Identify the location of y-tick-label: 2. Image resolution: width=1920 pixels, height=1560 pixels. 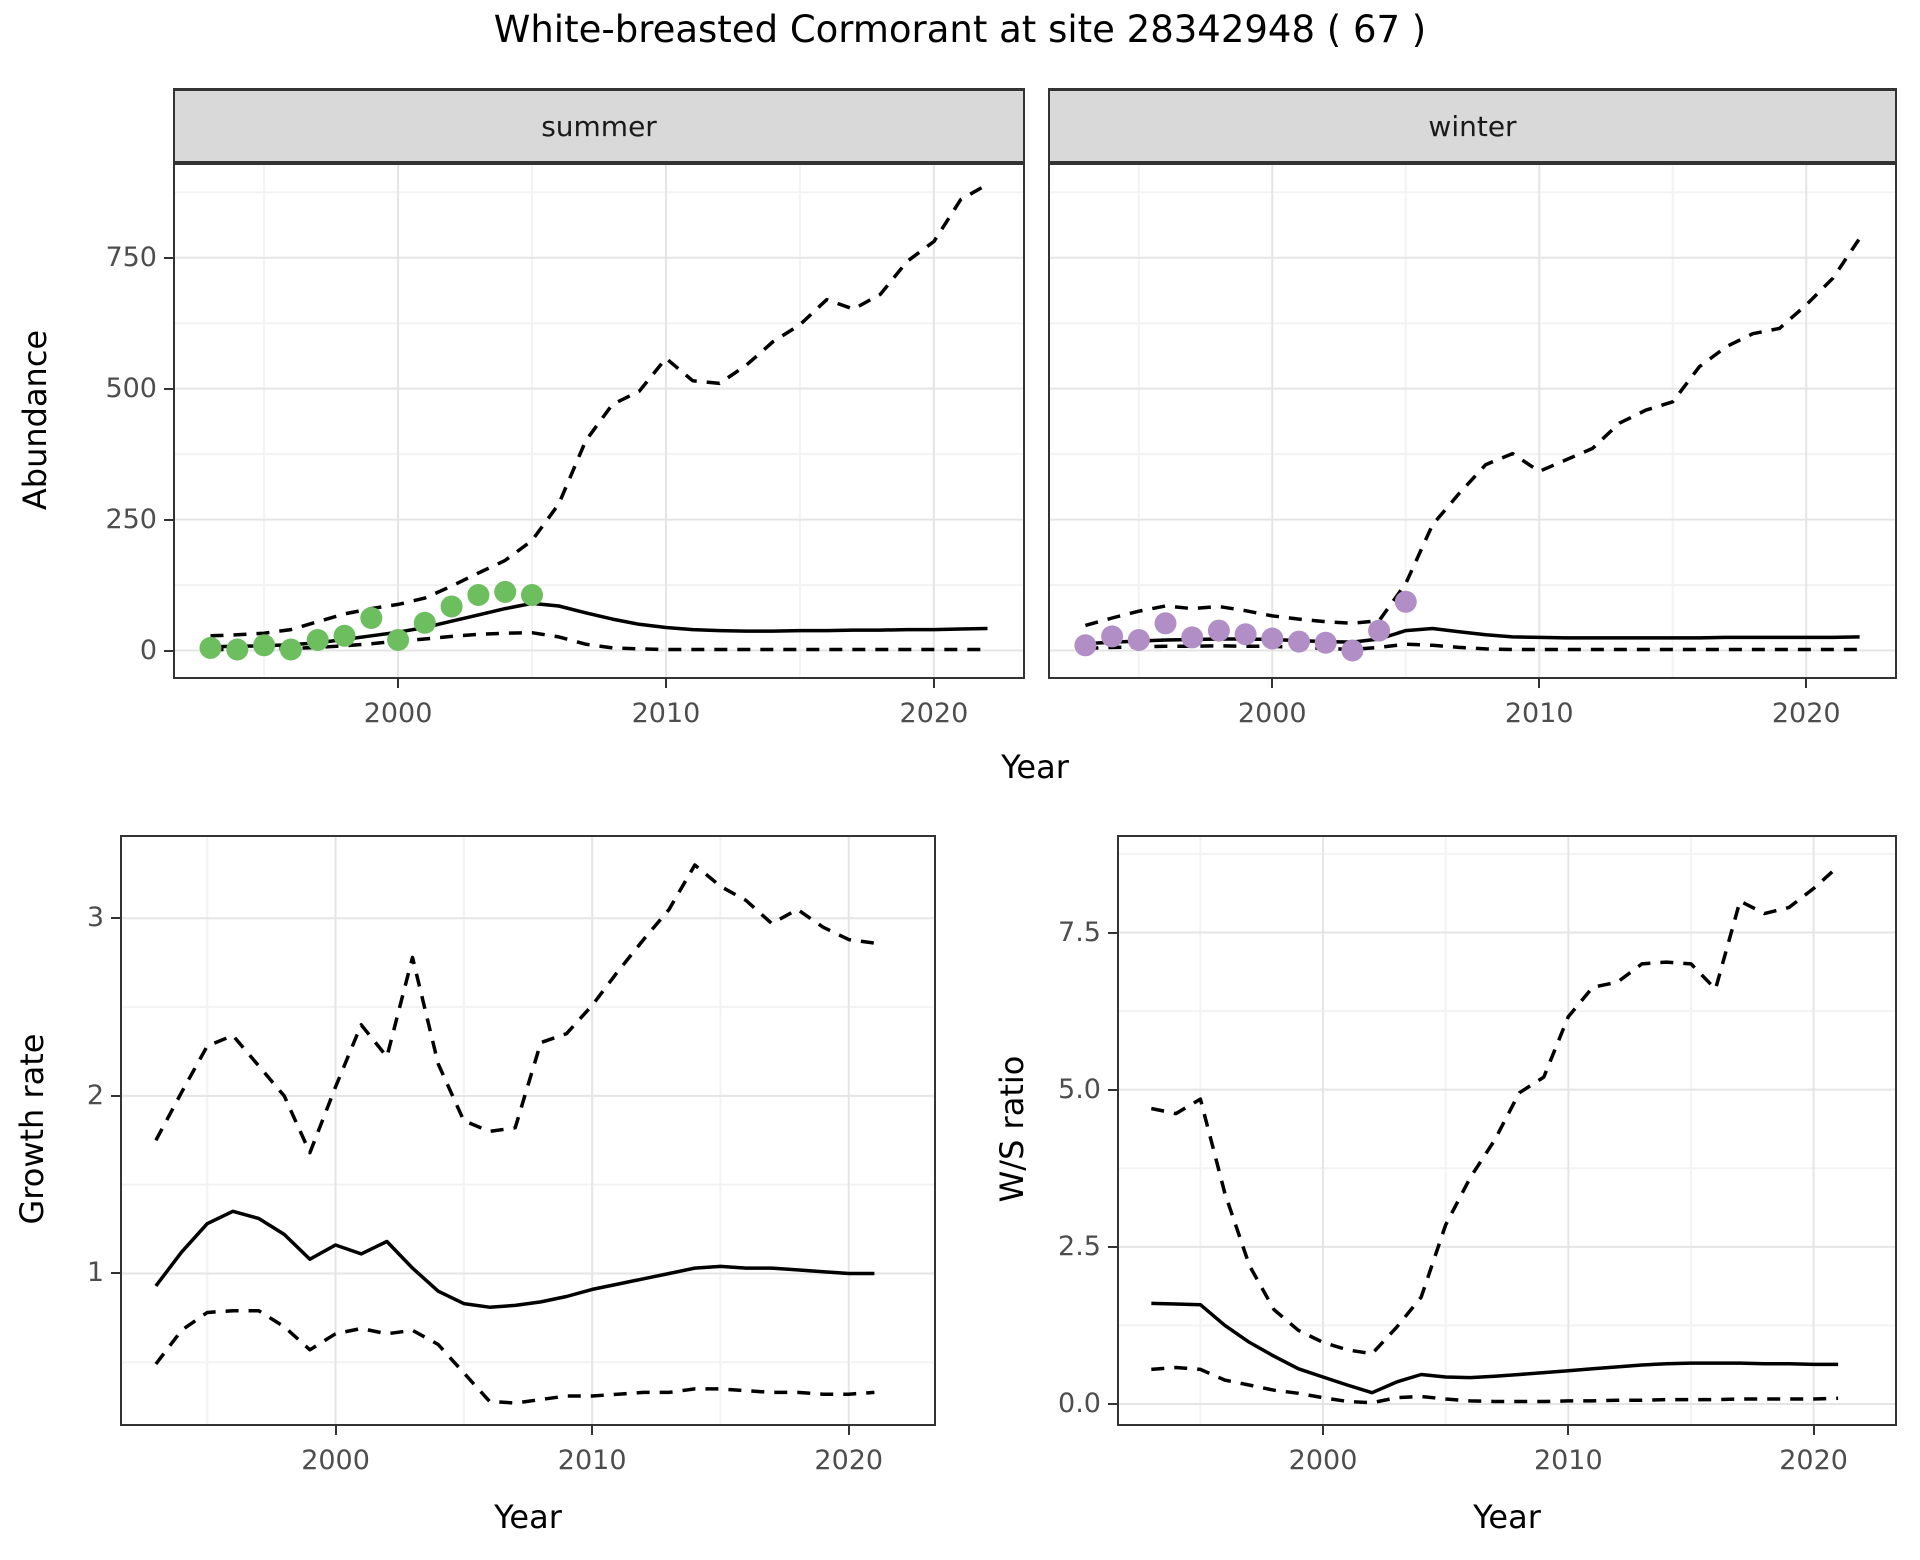
(95, 1095).